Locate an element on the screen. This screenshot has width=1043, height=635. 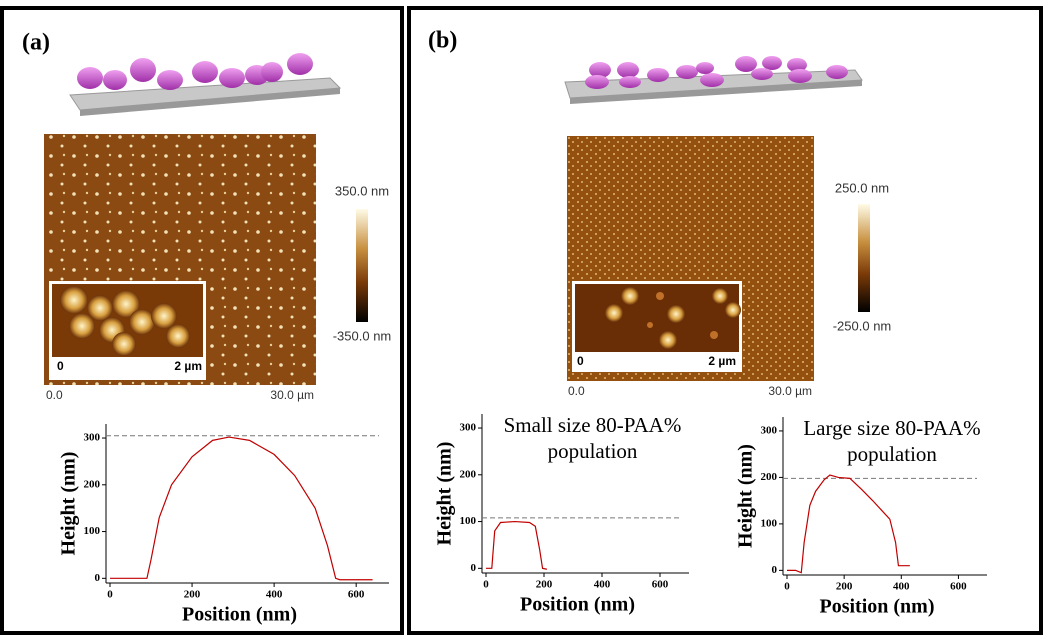
colorbar-label: 250.0 nm is located at coordinates (862, 187).